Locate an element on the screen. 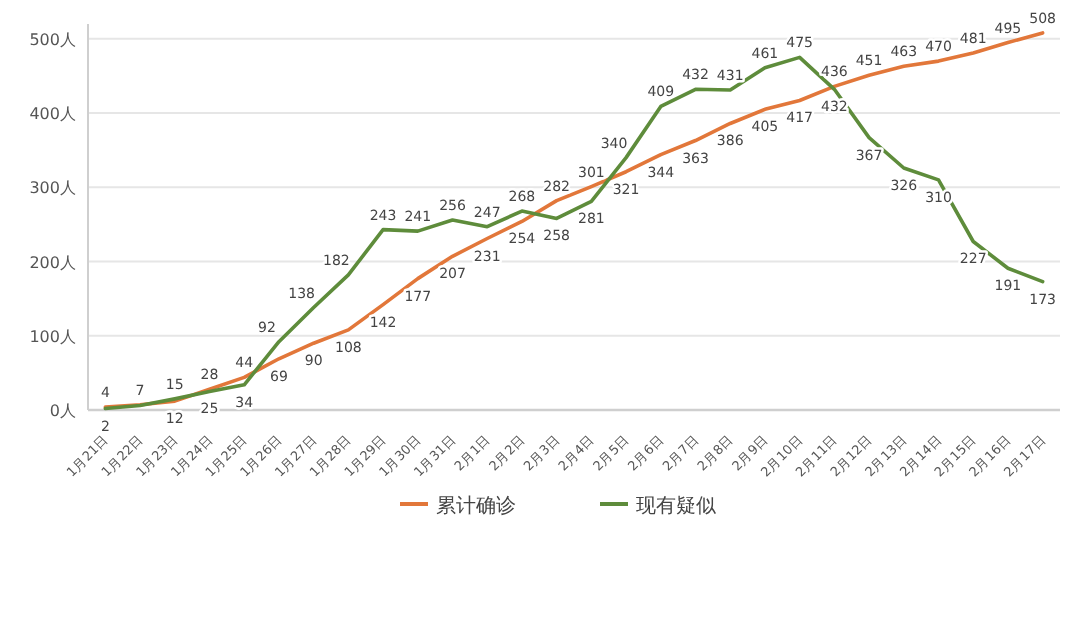 This screenshot has height=640, width=1080. y-tick-label: 300人 is located at coordinates (52, 188).